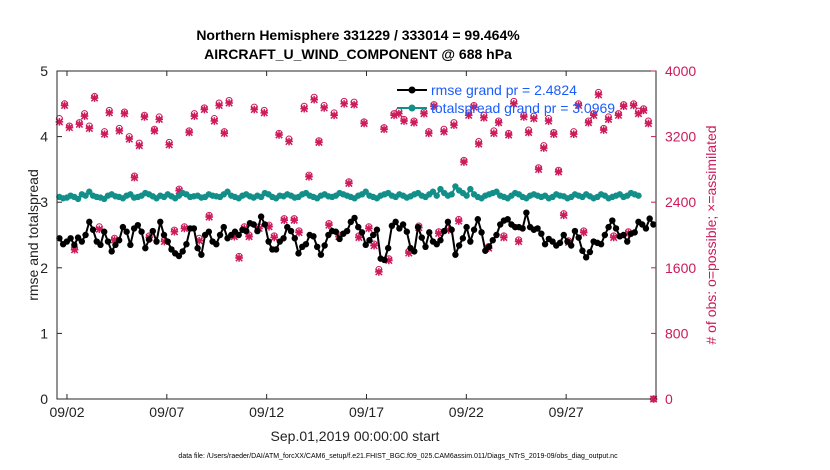 The image size is (830, 470). Describe the element at coordinates (266, 412) in the screenshot. I see `x-tick-label: 09/12` at that location.